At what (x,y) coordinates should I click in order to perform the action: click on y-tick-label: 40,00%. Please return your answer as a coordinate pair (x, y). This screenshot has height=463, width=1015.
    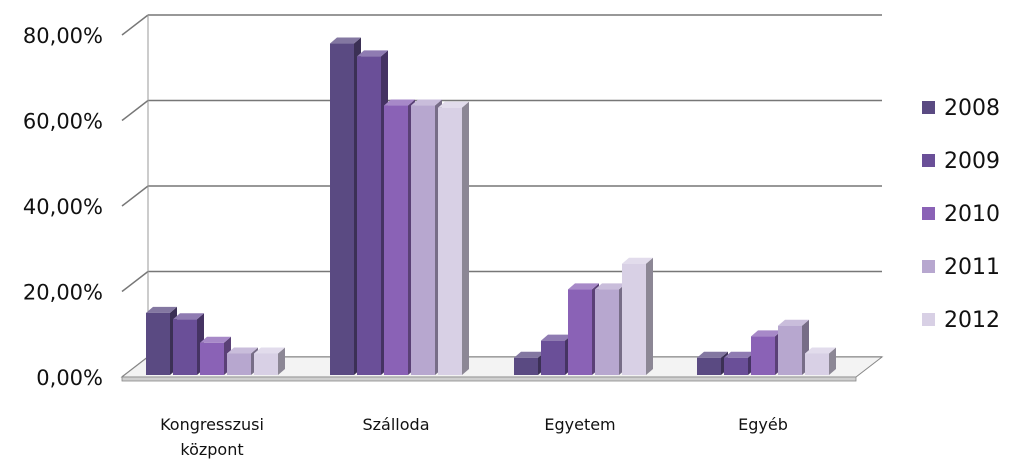
    Looking at the image, I should click on (63, 207).